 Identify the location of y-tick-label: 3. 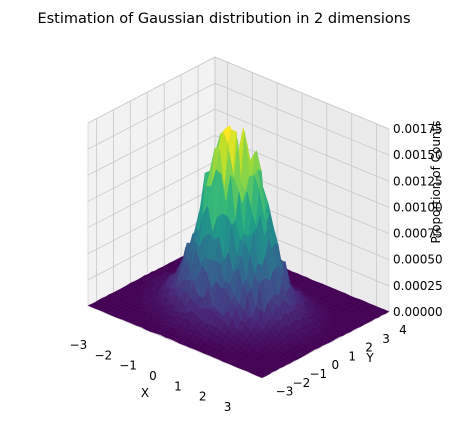
(386, 339).